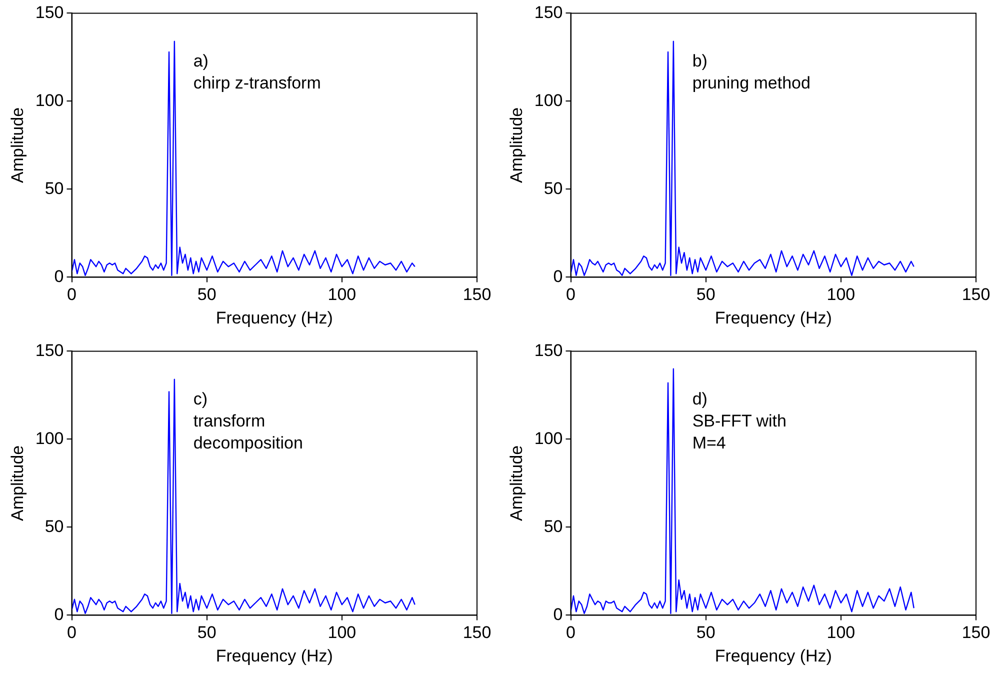  I want to click on annotation: SB-FFT with, so click(739, 420).